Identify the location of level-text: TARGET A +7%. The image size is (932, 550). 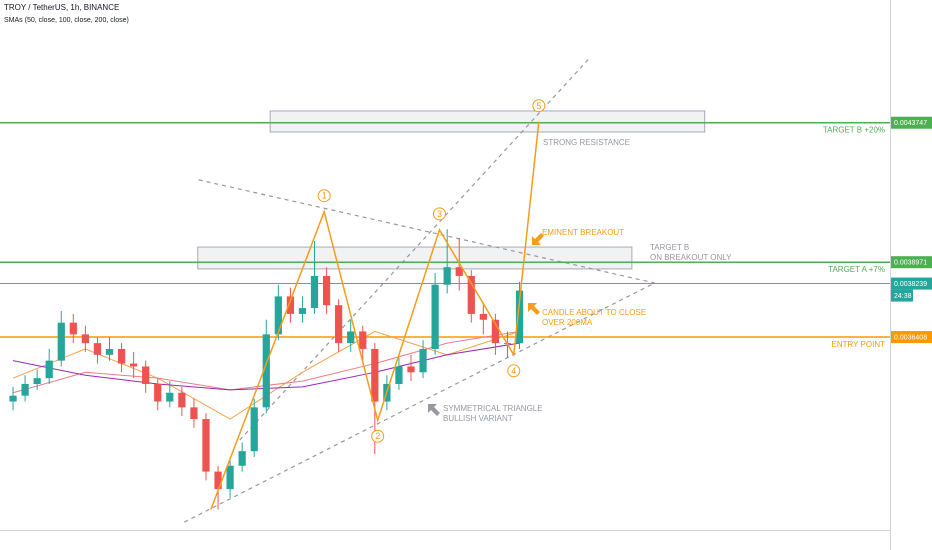
(856, 269).